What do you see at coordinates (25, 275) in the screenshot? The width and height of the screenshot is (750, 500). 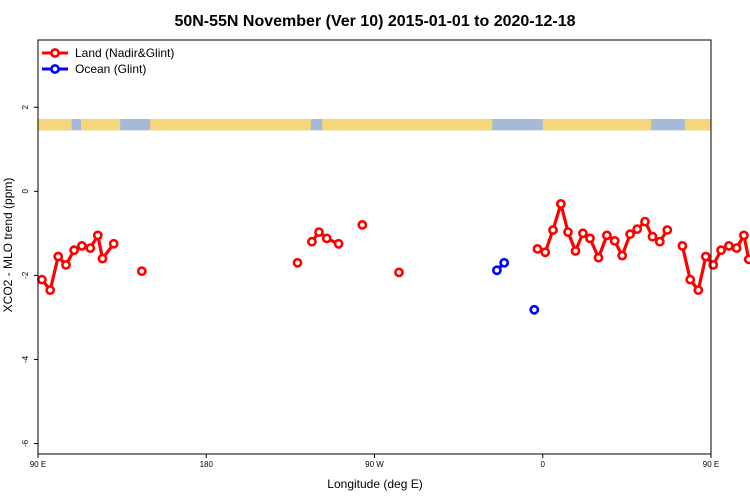 I see `y-tick-label: -2` at bounding box center [25, 275].